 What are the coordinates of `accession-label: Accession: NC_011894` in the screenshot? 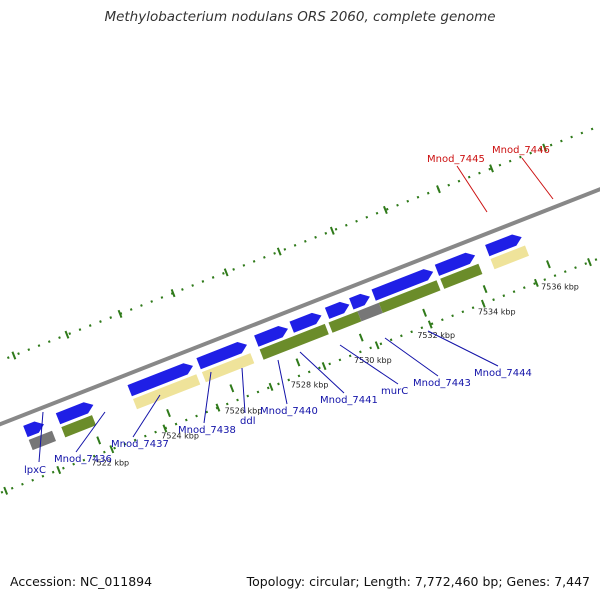 It's located at (81, 581).